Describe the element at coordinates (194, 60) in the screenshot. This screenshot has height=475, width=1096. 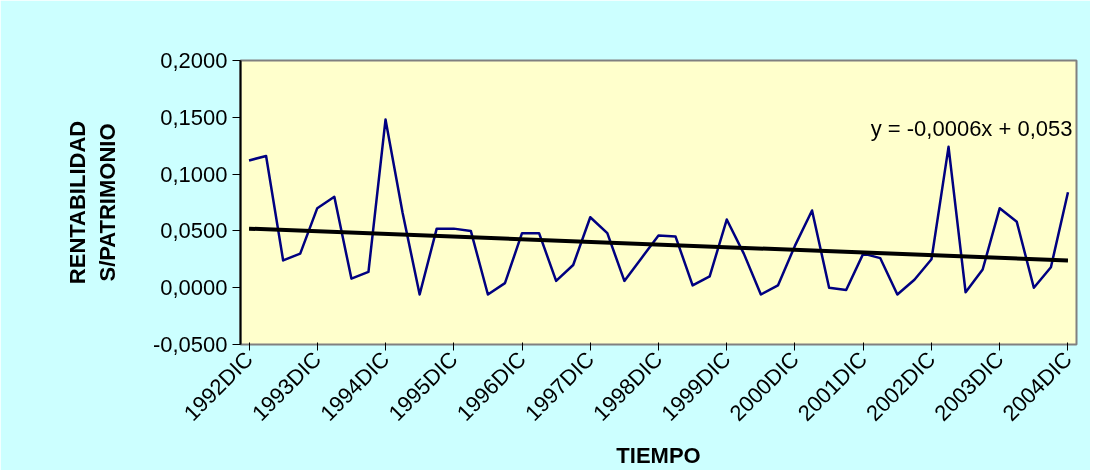
I see `y-tick-label: 0,2000` at that location.